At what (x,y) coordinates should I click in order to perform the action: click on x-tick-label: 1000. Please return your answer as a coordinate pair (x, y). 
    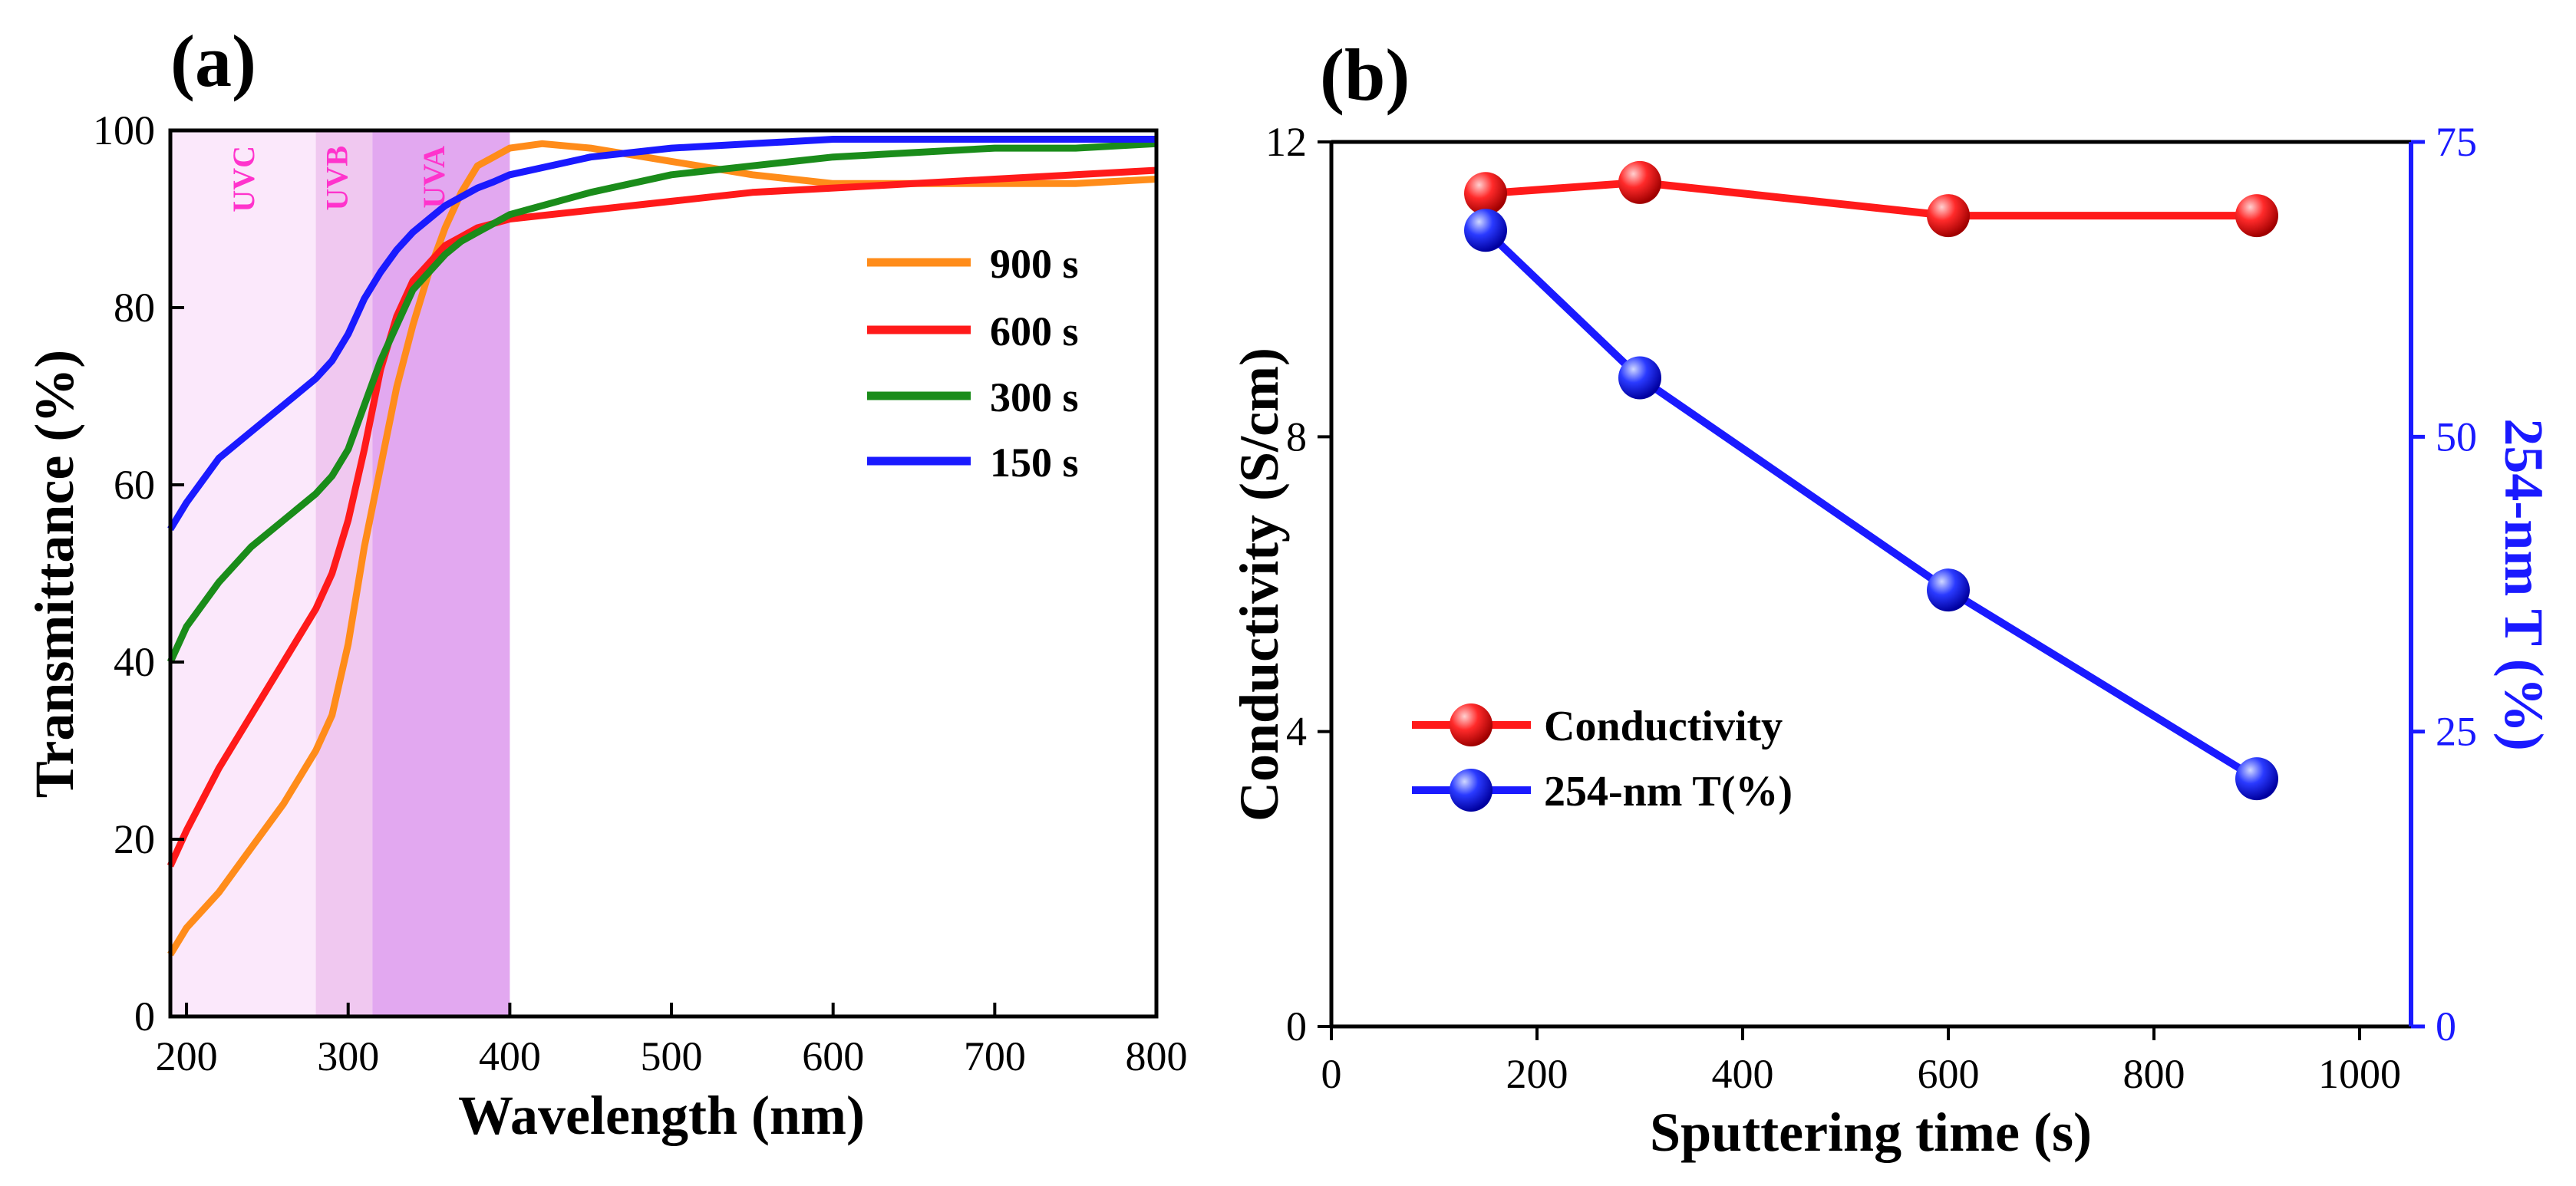
    Looking at the image, I should click on (2359, 1074).